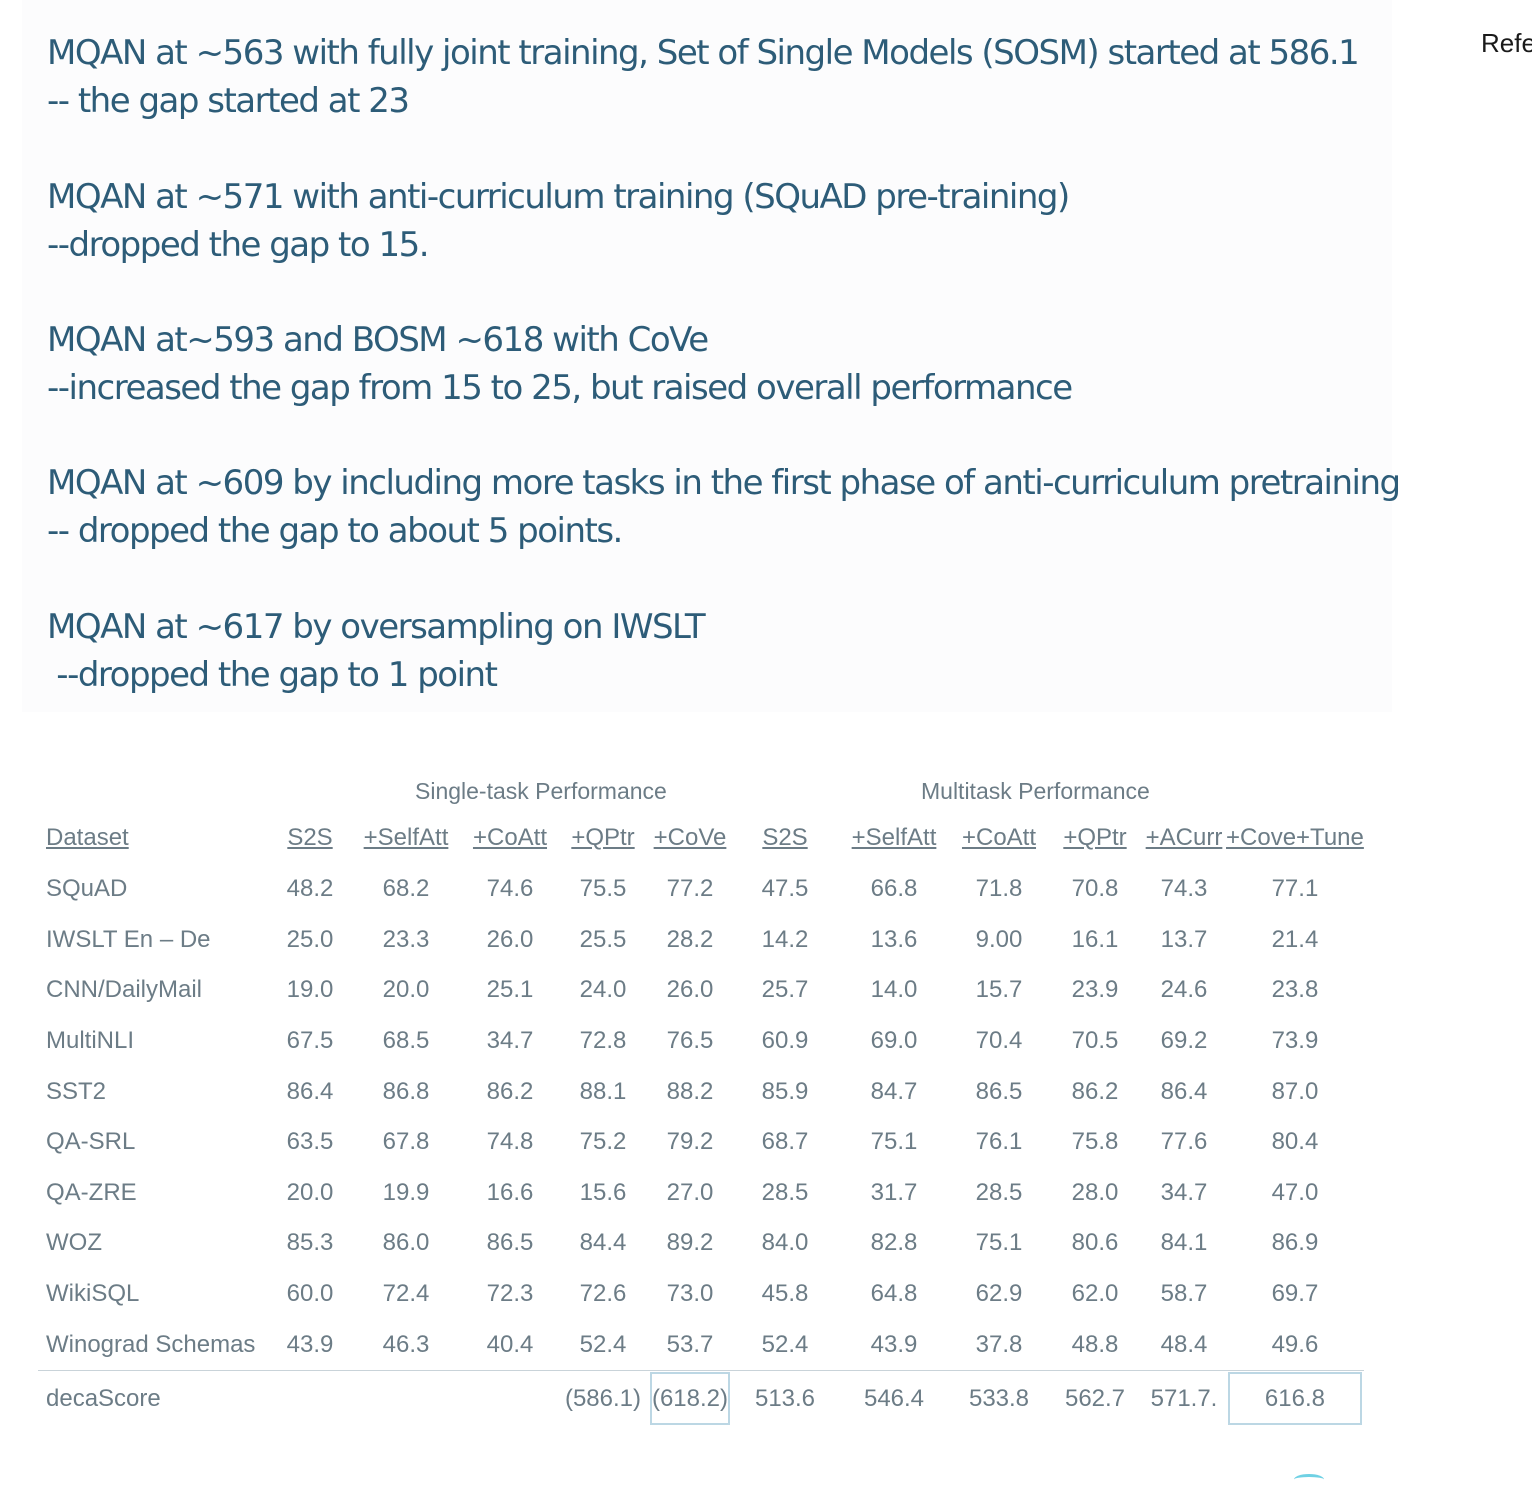 Image resolution: width=1532 pixels, height=1485 pixels. What do you see at coordinates (272, 675) in the screenshot?
I see `note-line: --dropped the gap to 1 point` at bounding box center [272, 675].